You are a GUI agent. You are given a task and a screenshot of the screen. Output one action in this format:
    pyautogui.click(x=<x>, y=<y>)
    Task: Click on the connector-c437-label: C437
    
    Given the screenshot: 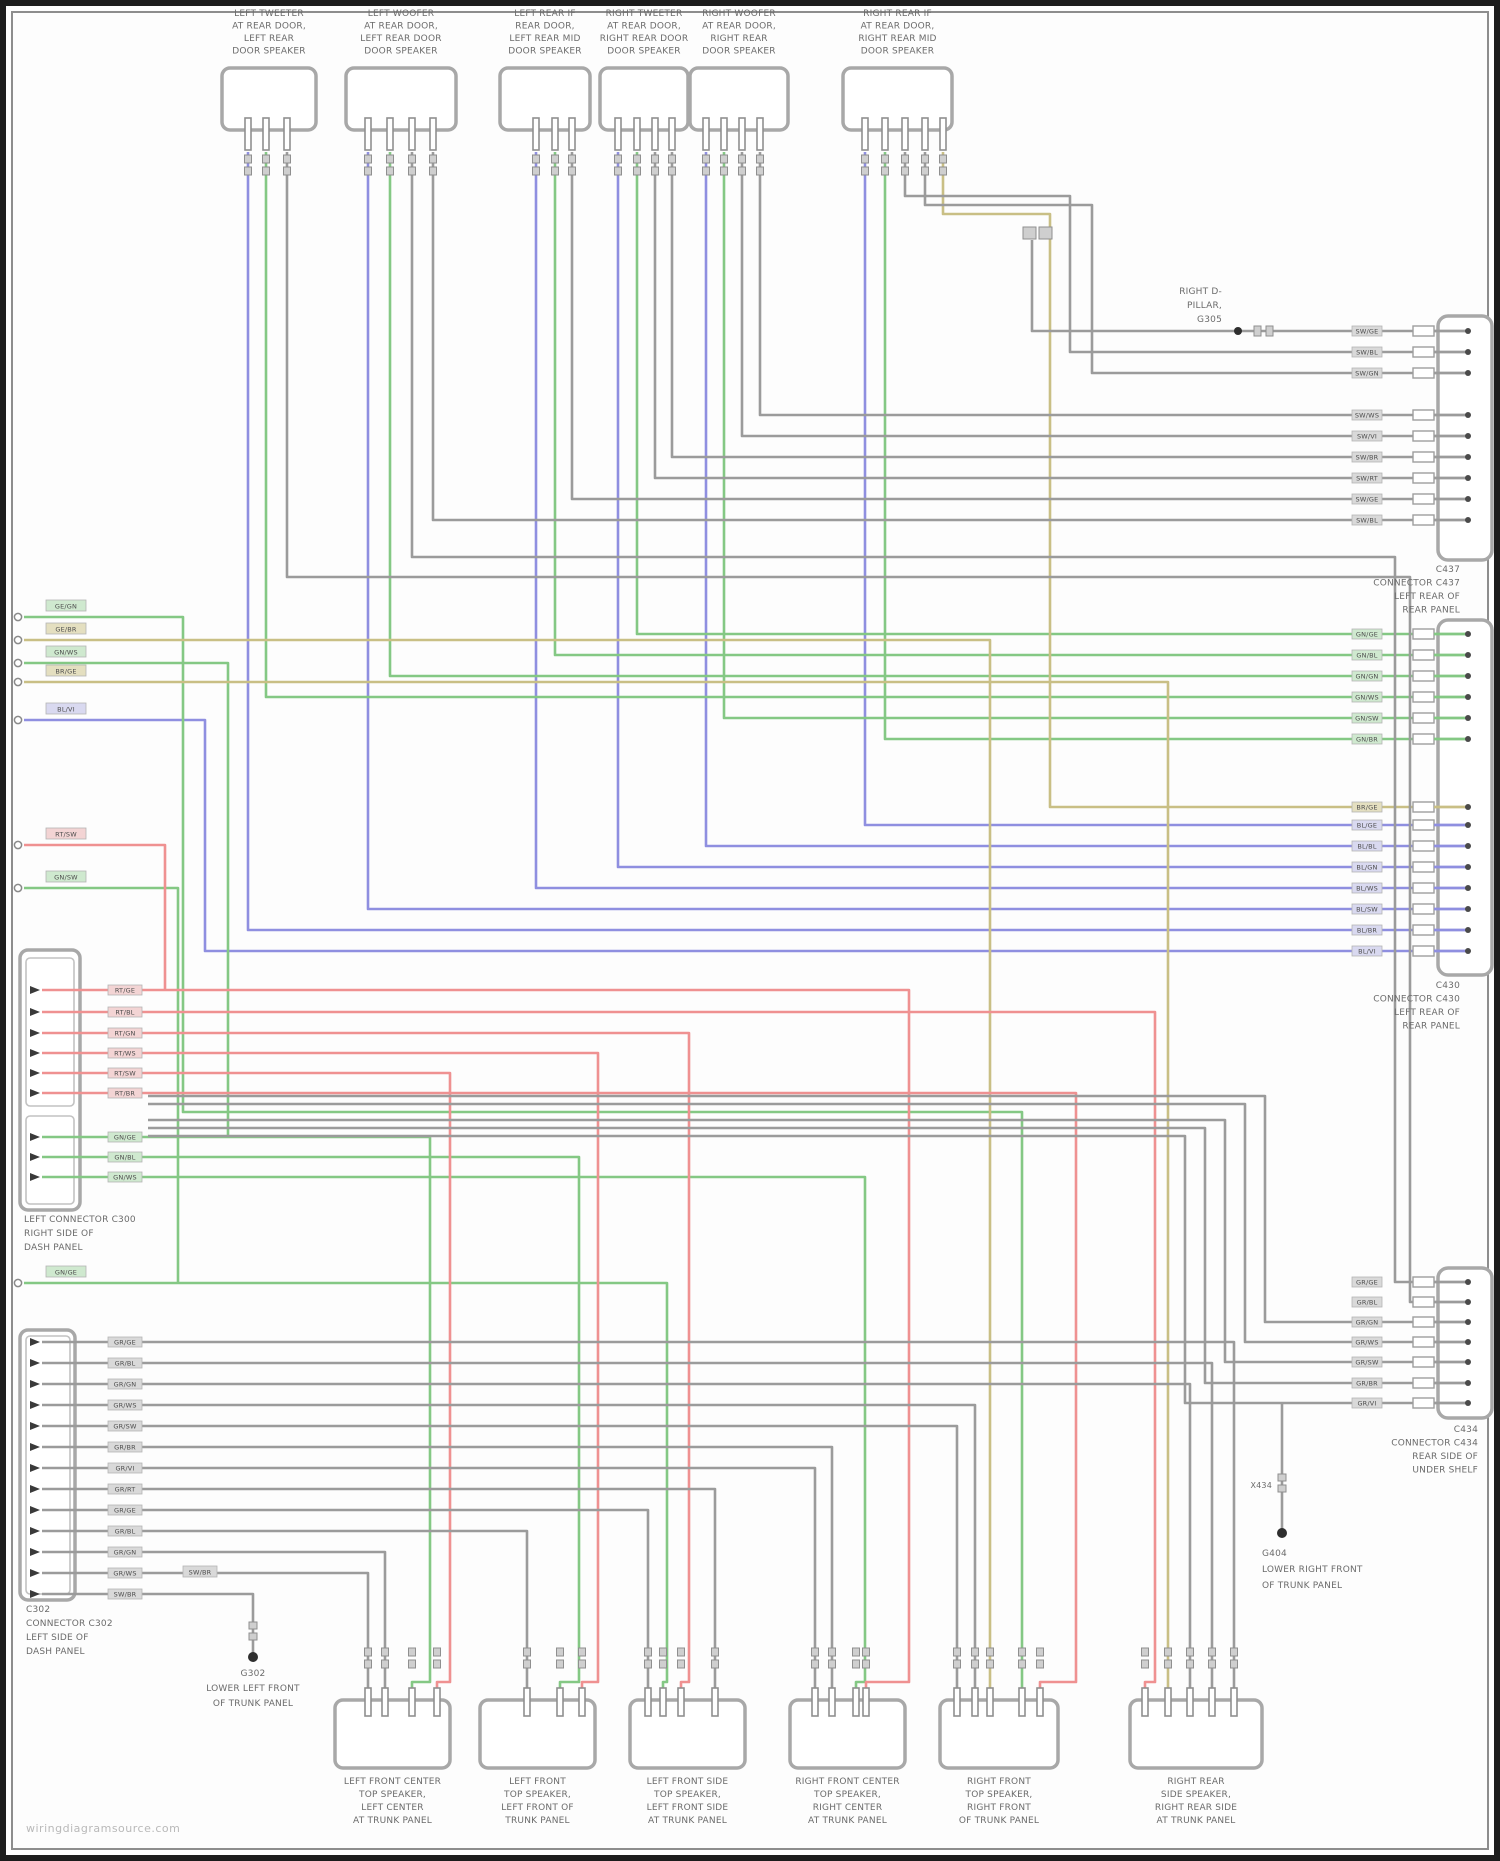 What is the action you would take?
    pyautogui.click(x=1448, y=570)
    